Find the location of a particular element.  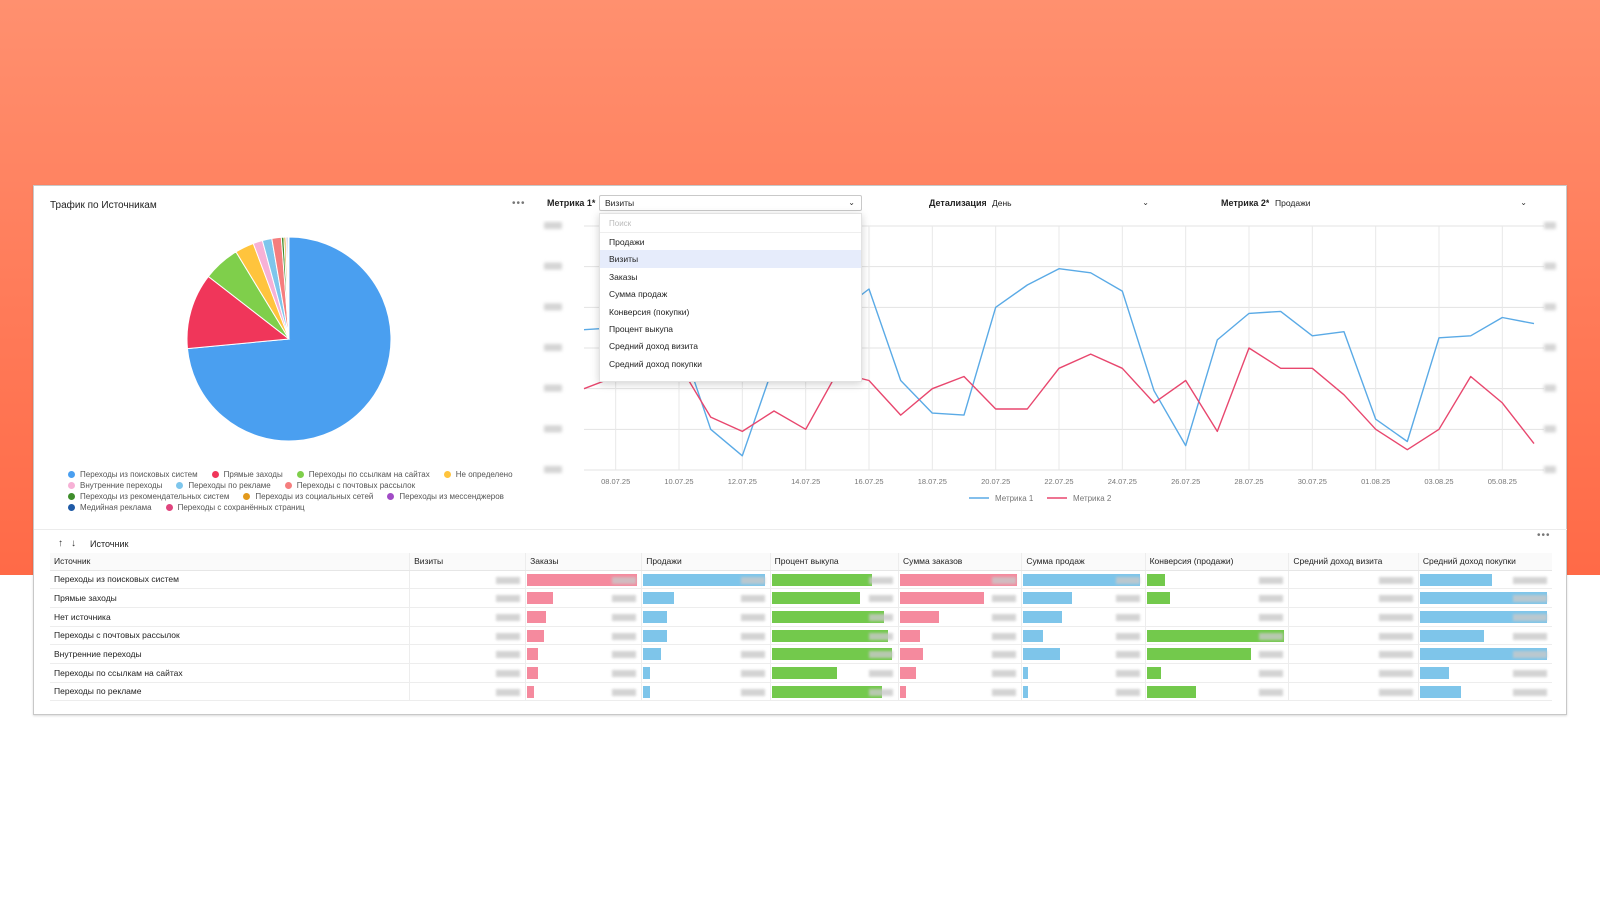

dropdown-option: Сумма продаж is located at coordinates (638, 294).